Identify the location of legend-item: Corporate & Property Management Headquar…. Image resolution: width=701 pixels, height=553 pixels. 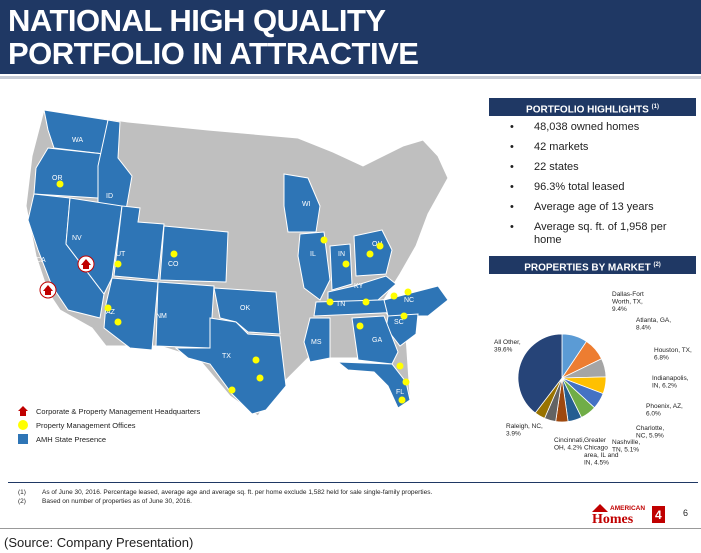
(126, 411).